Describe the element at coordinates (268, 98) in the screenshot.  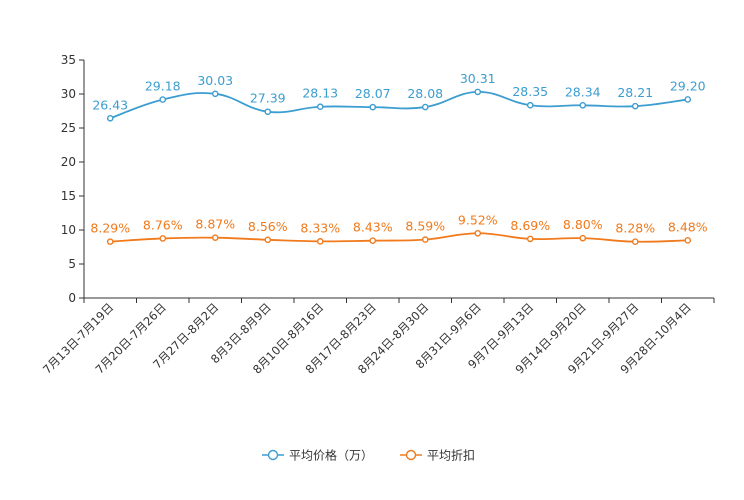
I see `data-label: 27.39` at that location.